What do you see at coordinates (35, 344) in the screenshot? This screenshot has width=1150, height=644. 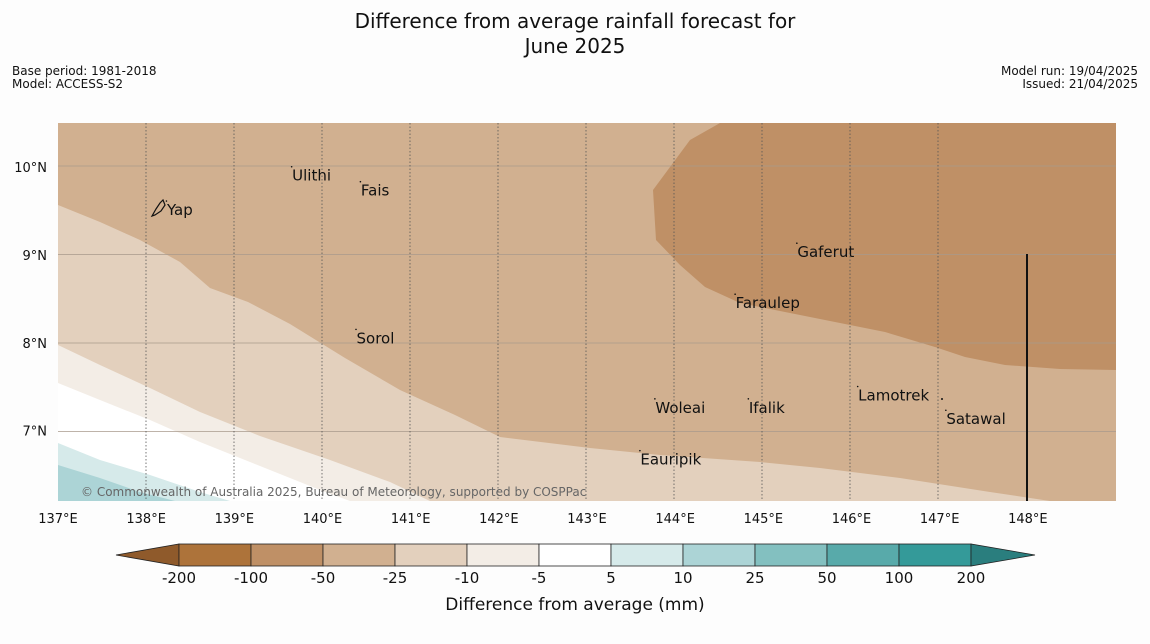 I see `lat-tick-label: 8°N` at bounding box center [35, 344].